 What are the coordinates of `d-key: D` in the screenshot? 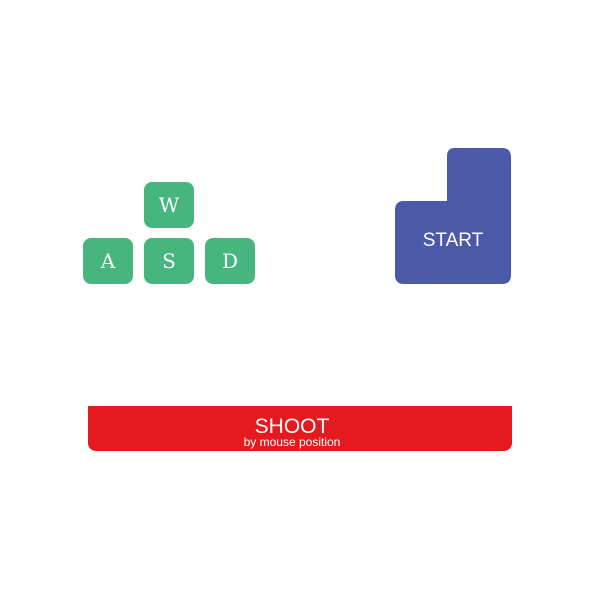 It's located at (230, 261).